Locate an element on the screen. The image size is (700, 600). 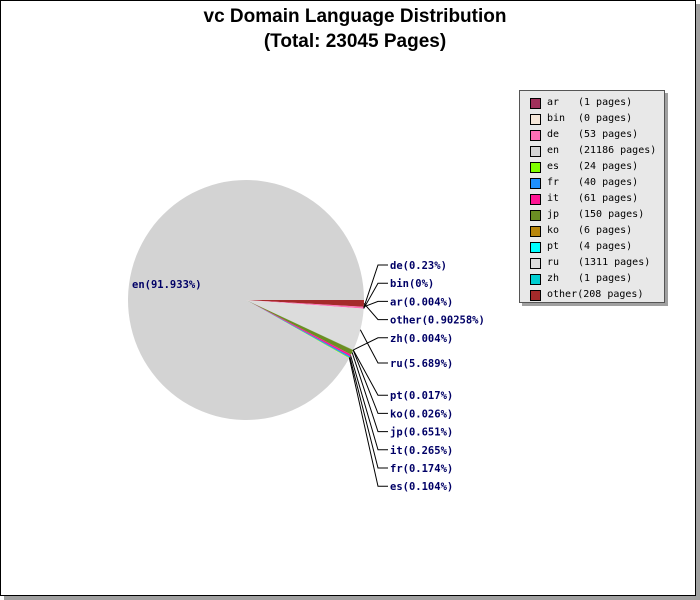
legend-code-en: en is located at coordinates (553, 150).